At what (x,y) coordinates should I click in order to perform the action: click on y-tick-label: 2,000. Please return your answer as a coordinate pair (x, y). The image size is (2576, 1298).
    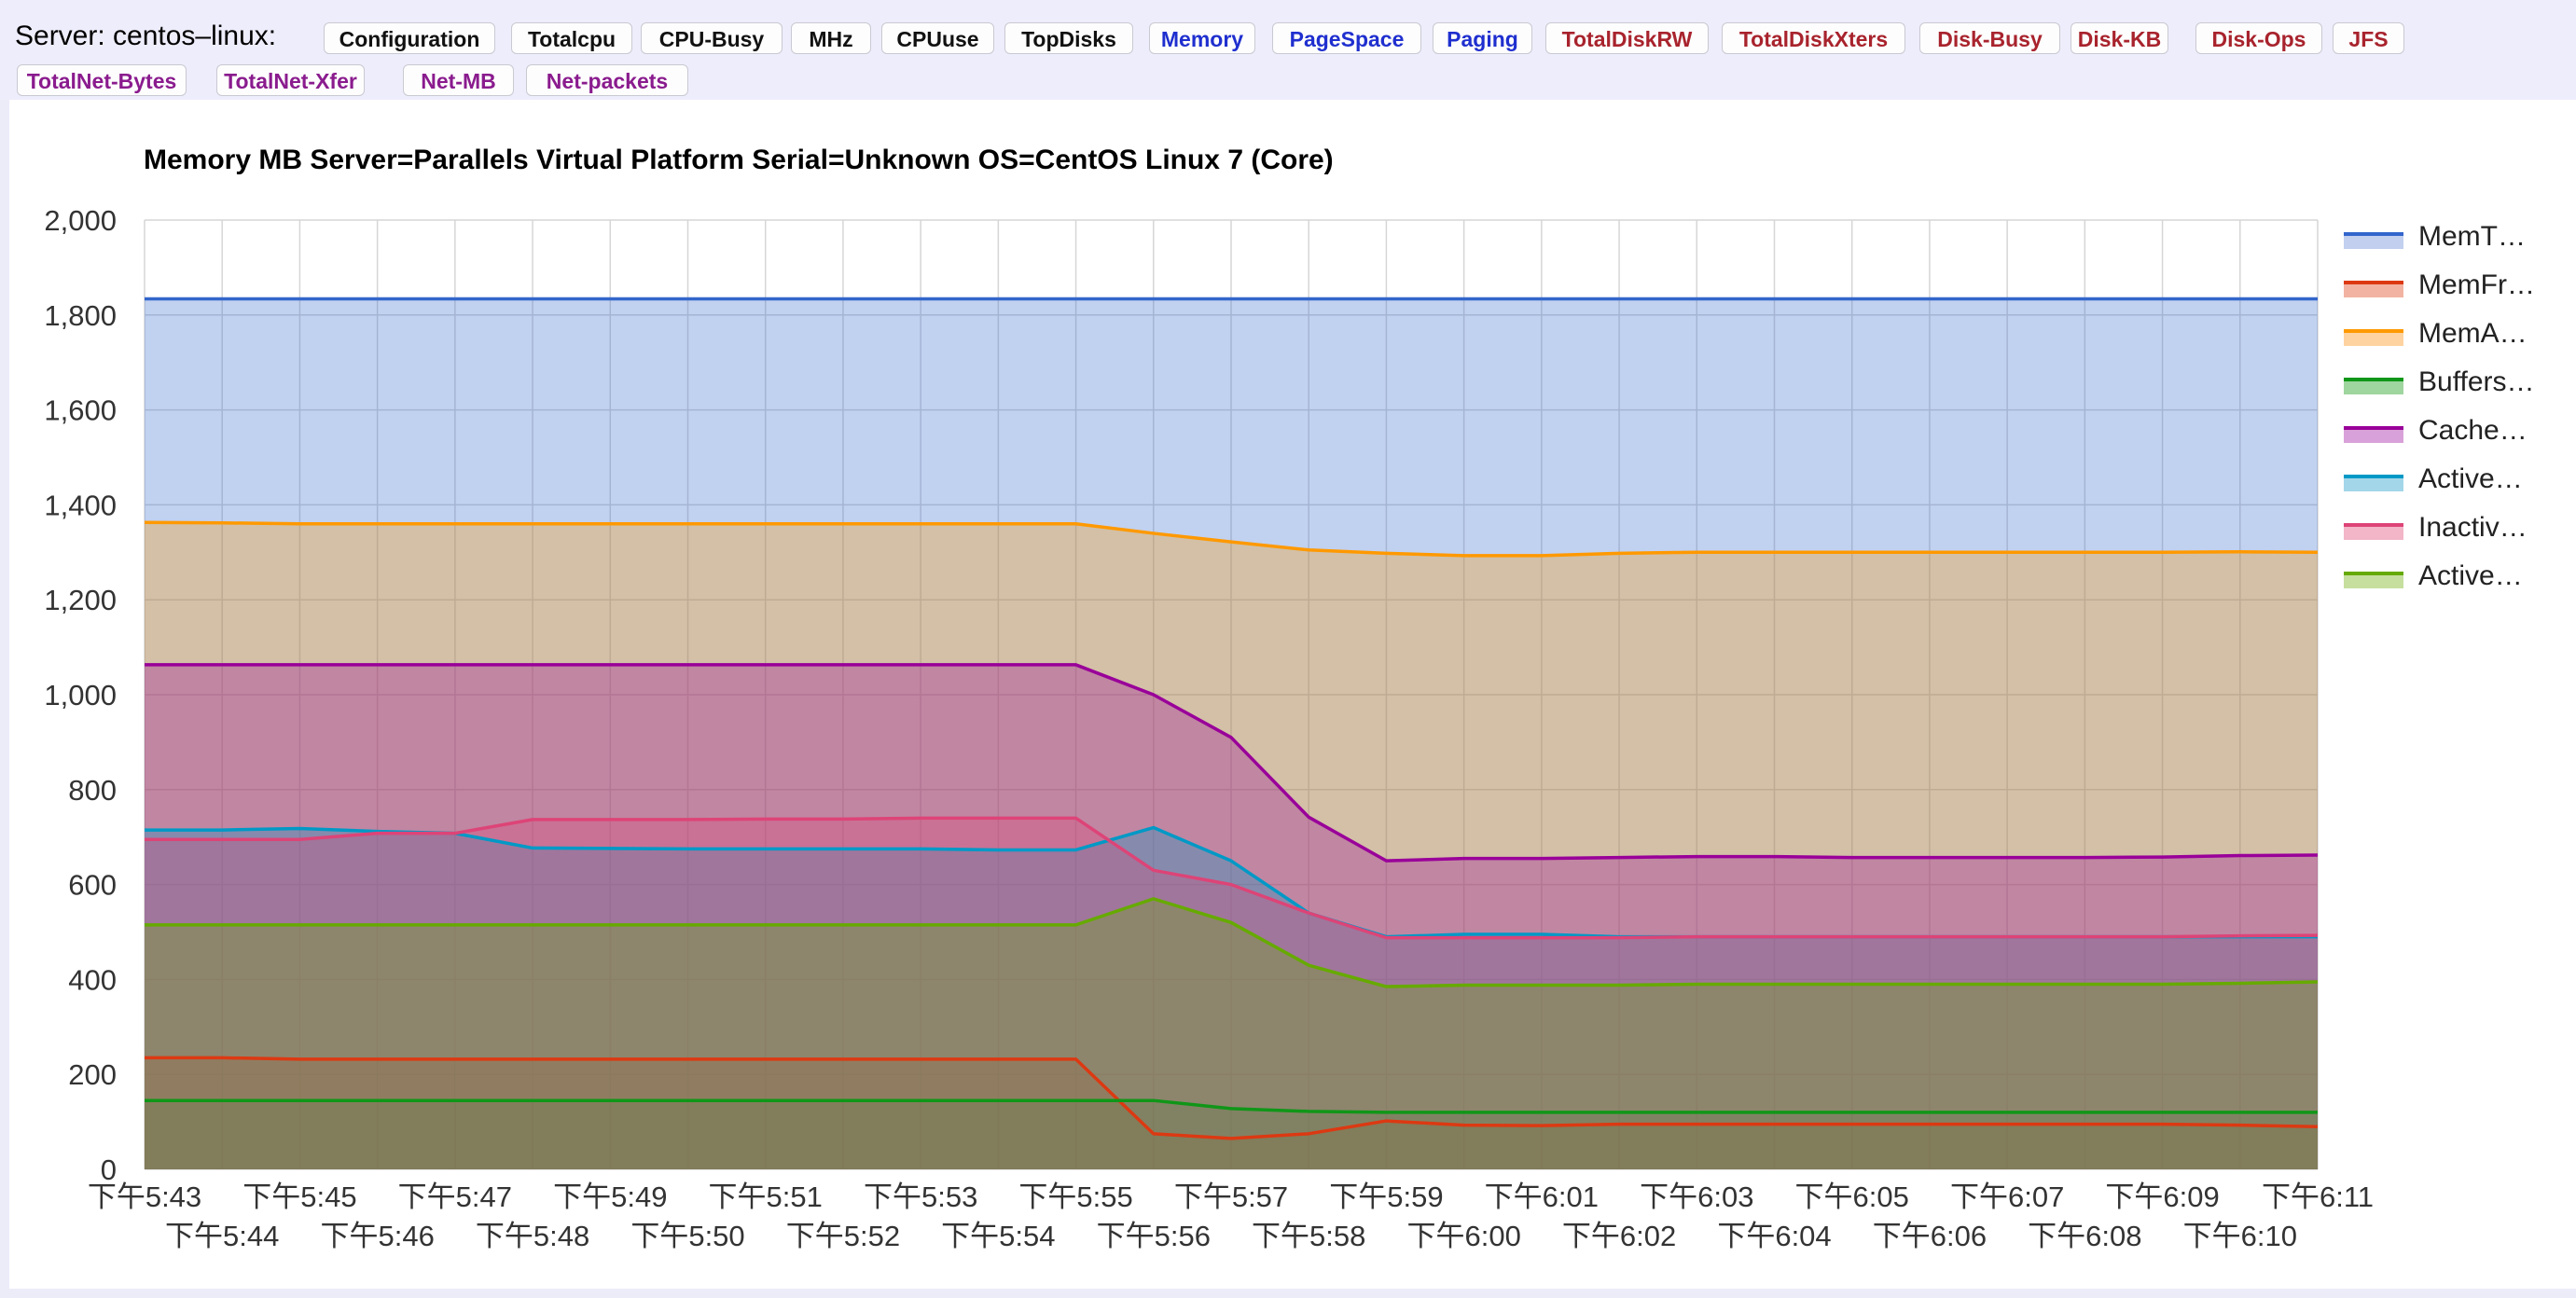
    Looking at the image, I should click on (80, 220).